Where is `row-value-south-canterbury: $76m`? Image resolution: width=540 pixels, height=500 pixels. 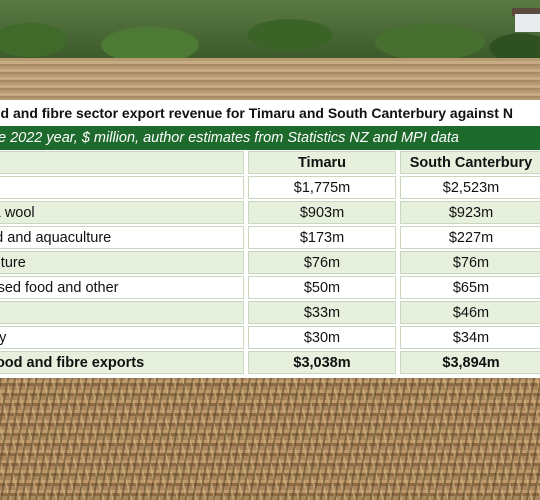
row-value-south-canterbury: $76m is located at coordinates (470, 262).